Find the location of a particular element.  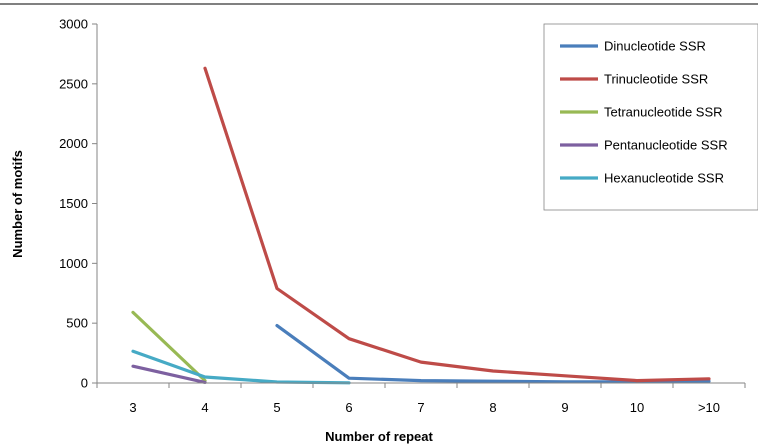

y-tick-label: 2500 is located at coordinates (73, 83).